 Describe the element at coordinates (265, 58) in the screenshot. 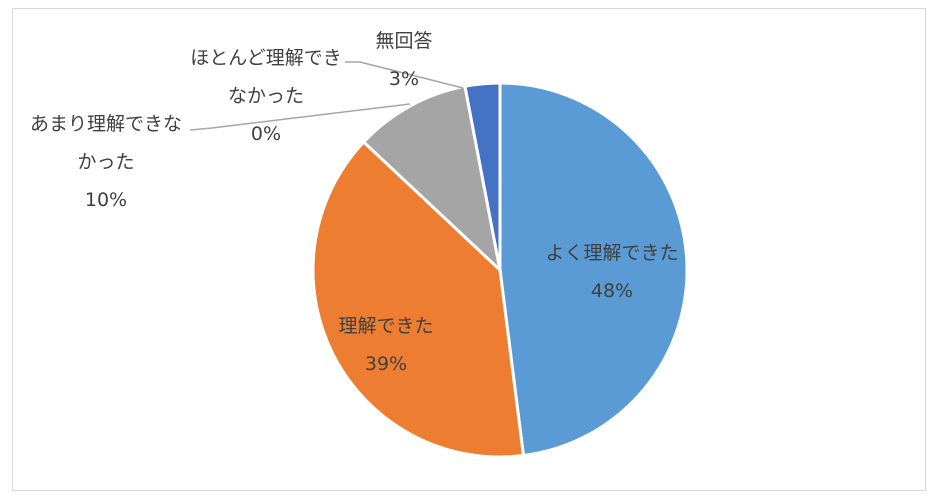

I see `data-label-category: ほとんど理解でき` at that location.